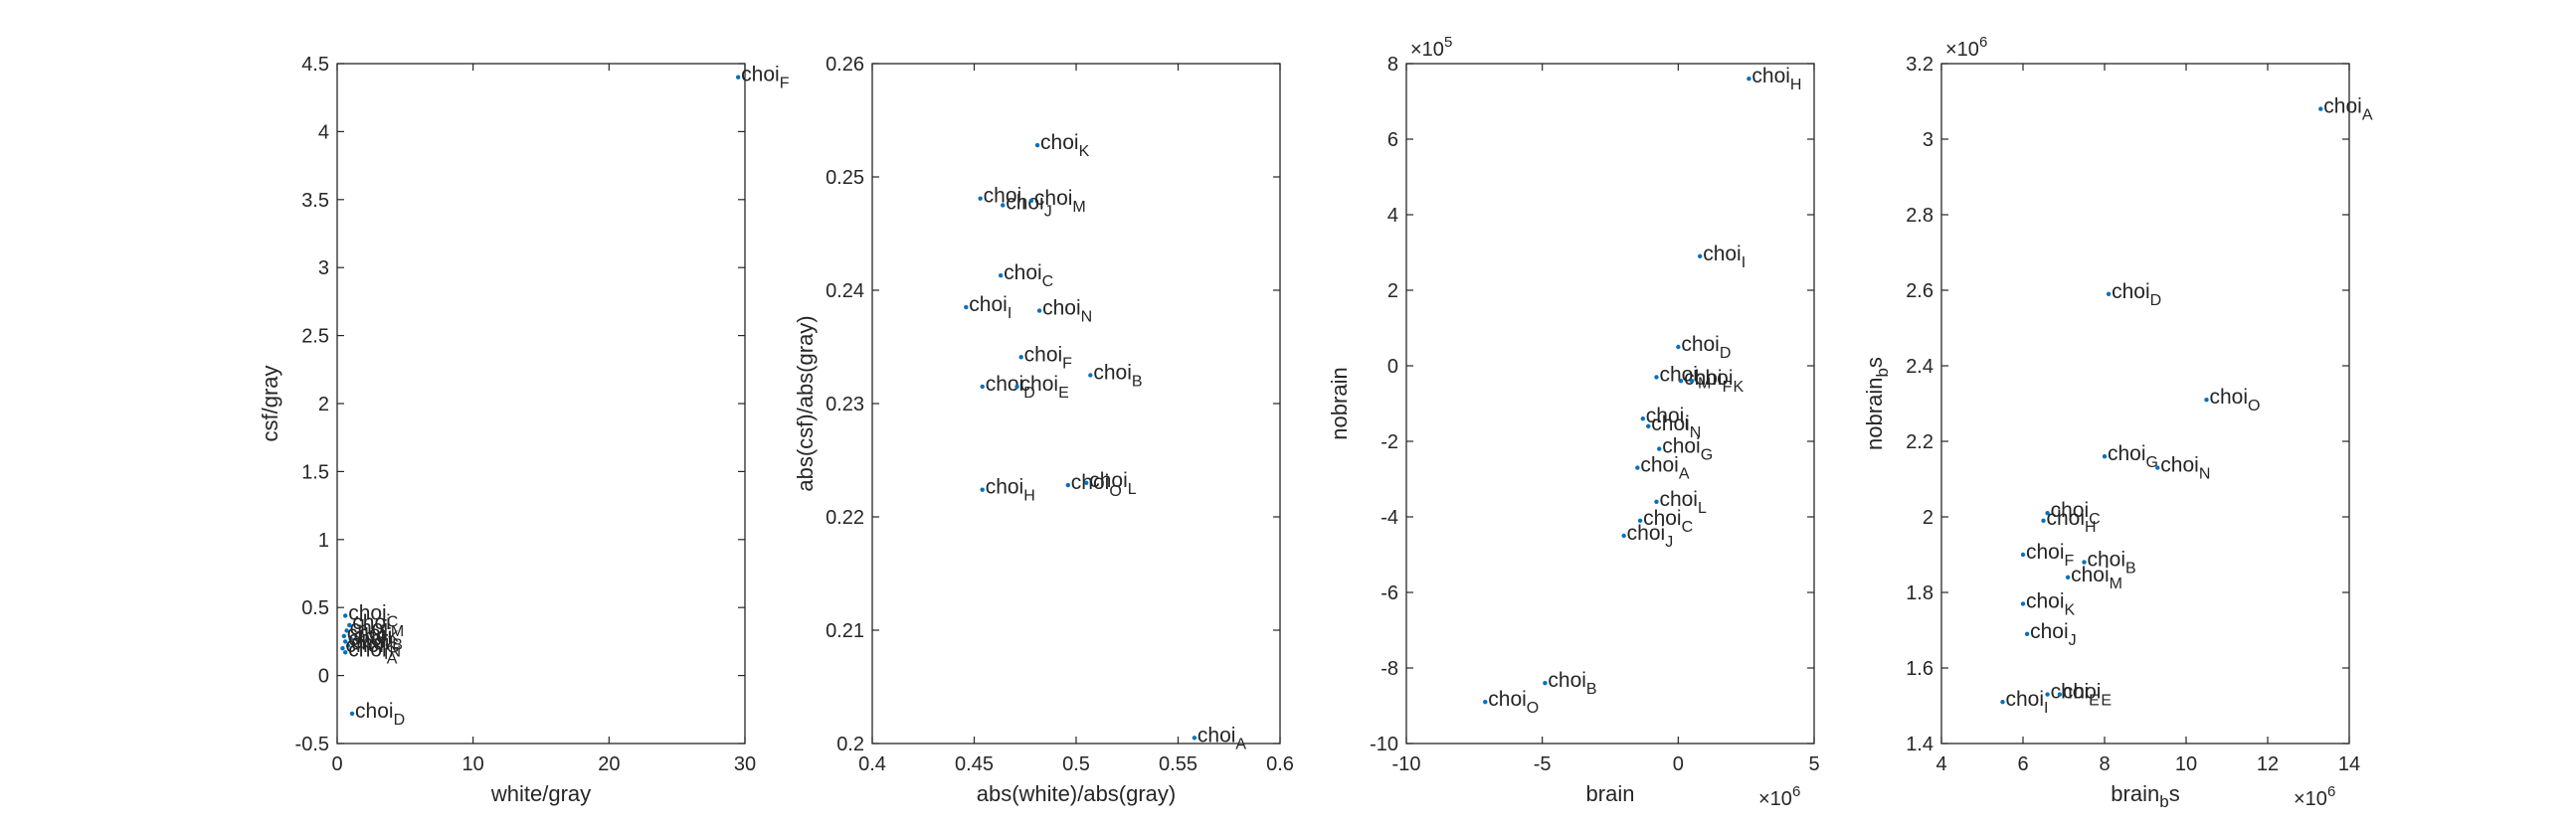 The width and height of the screenshot is (2576, 828). I want to click on y-tick-label: 0.22, so click(845, 518).